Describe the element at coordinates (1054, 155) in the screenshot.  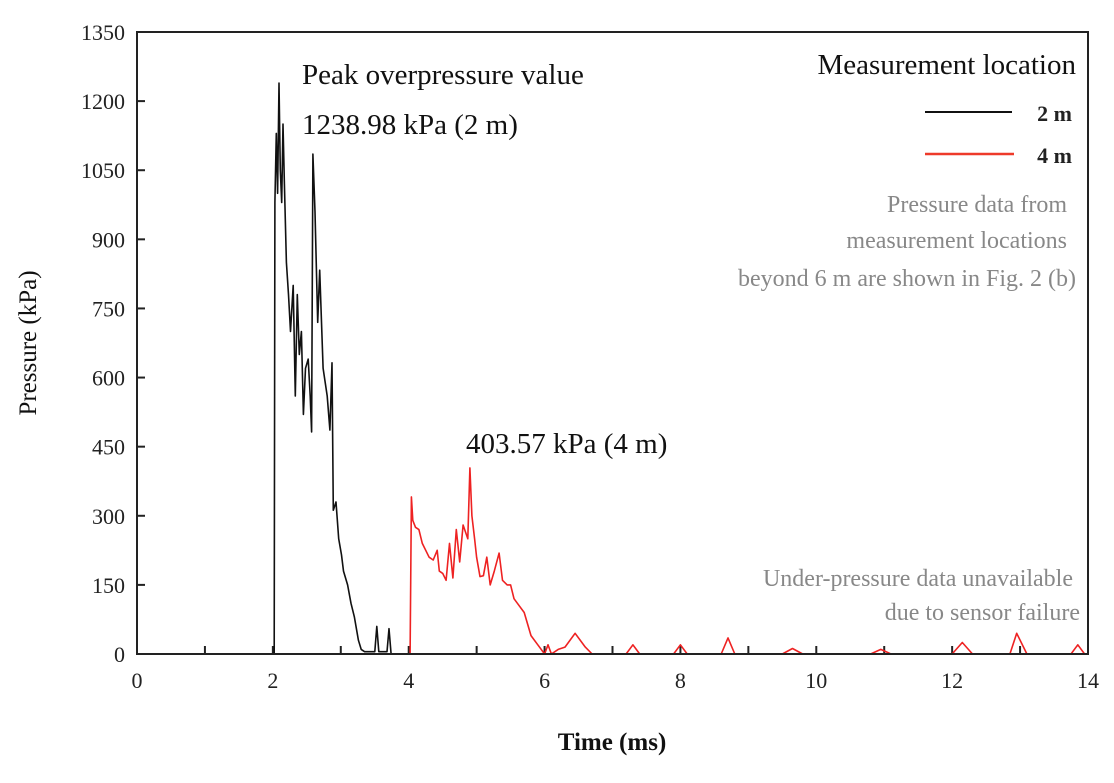
I see `legend-label-4m: 4 m` at that location.